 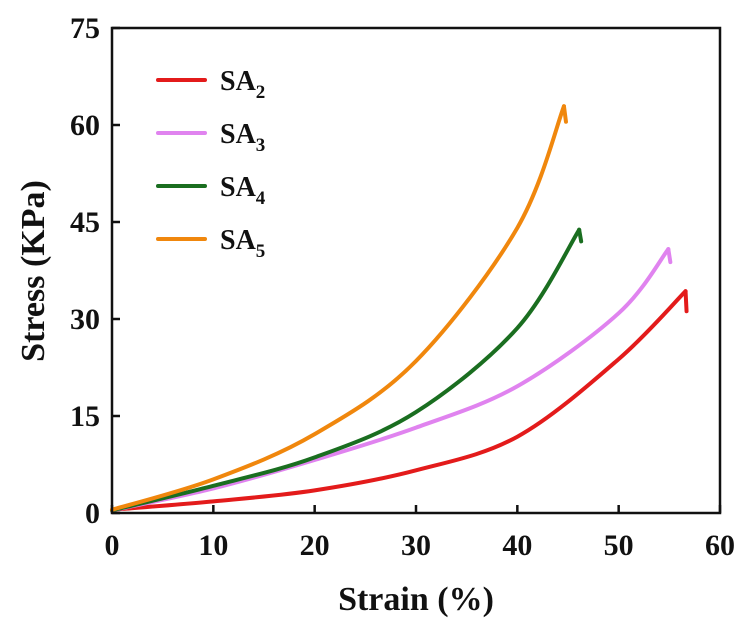 I want to click on y-tick-label: 30, so click(x=85, y=319).